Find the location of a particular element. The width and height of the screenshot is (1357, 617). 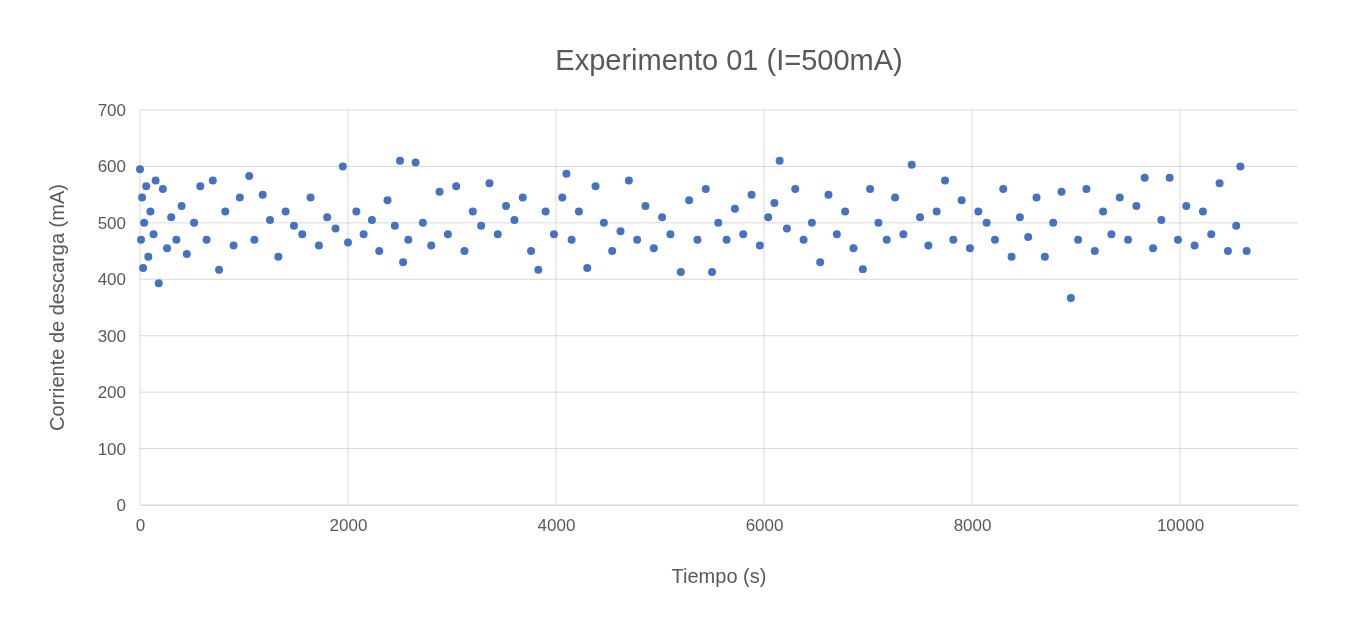

y-tick-label: 300 is located at coordinates (111, 336).